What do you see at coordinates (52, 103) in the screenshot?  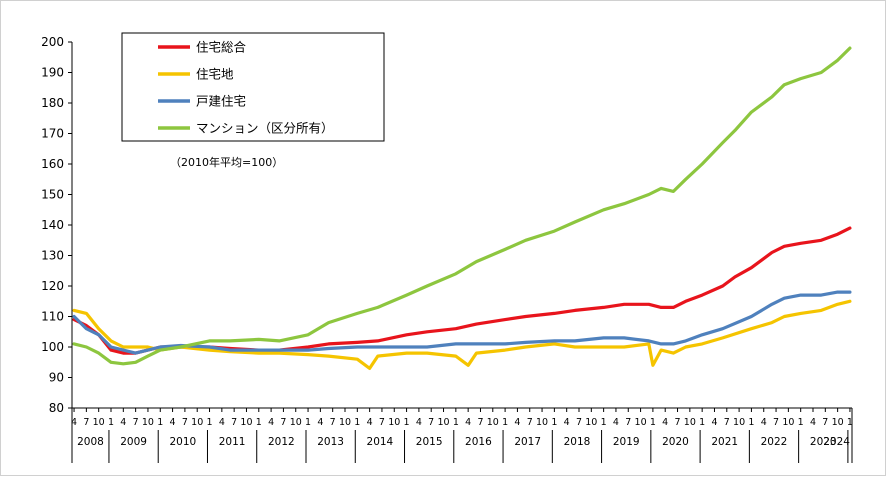 I see `y-tick-label: 180` at bounding box center [52, 103].